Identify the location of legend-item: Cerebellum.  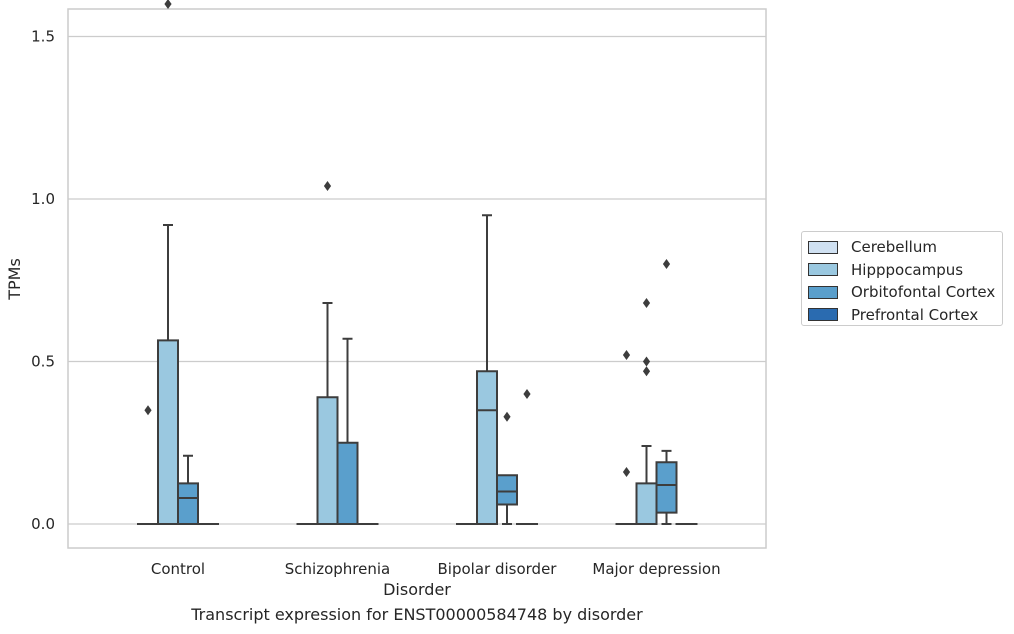
(905, 247).